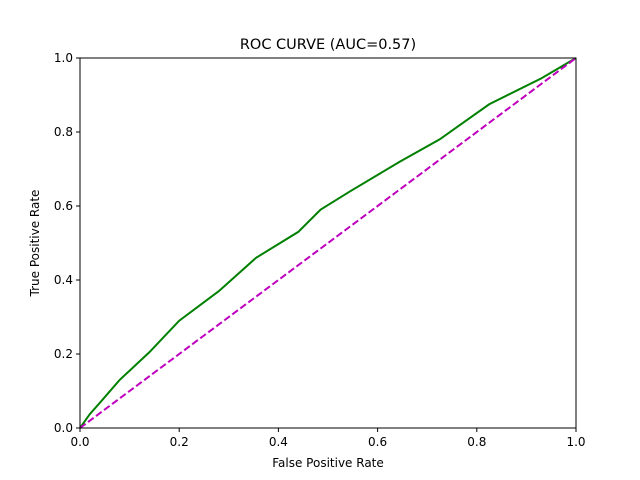  What do you see at coordinates (328, 438) in the screenshot?
I see `x-axis-ticks: 0.0 0.2 0.4 0.6 0.8 1.0` at bounding box center [328, 438].